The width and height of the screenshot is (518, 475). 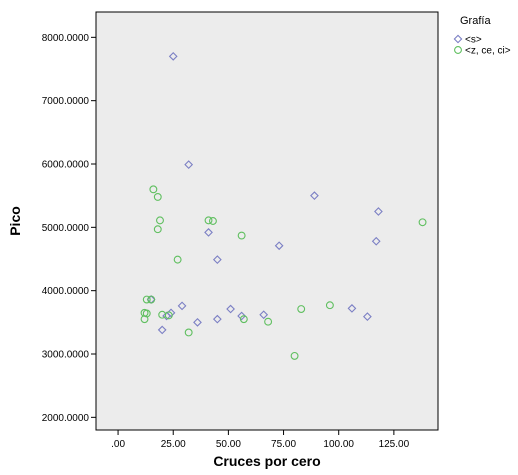 I want to click on x-tick-label: .00, so click(x=118, y=444).